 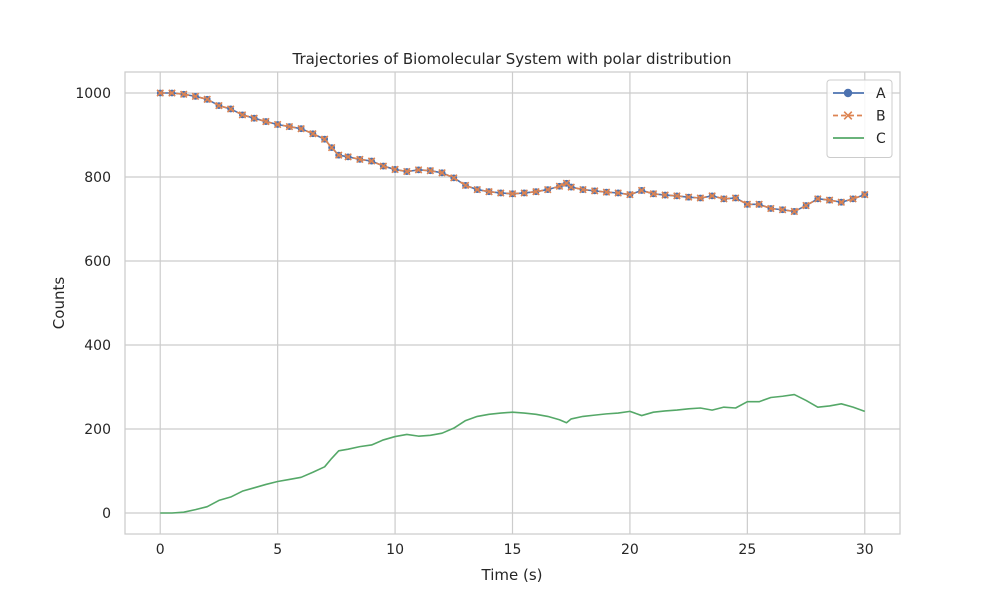 What do you see at coordinates (512, 575) in the screenshot?
I see `x-axis-title: Time (s)` at bounding box center [512, 575].